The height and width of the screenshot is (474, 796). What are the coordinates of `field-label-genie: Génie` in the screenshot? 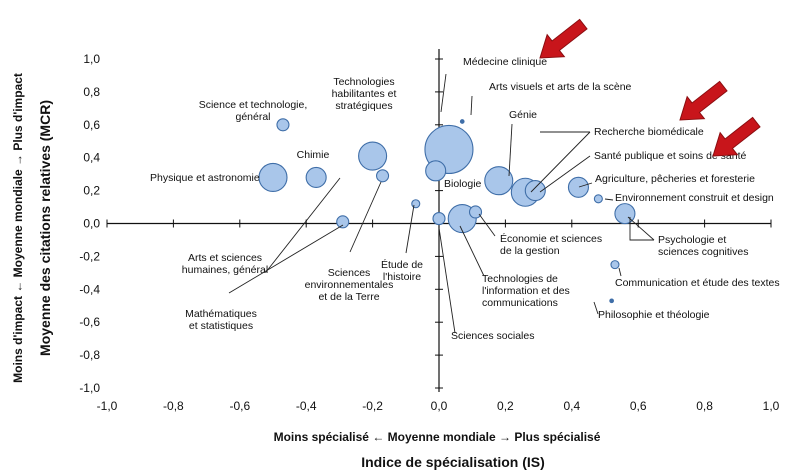 It's located at (523, 115).